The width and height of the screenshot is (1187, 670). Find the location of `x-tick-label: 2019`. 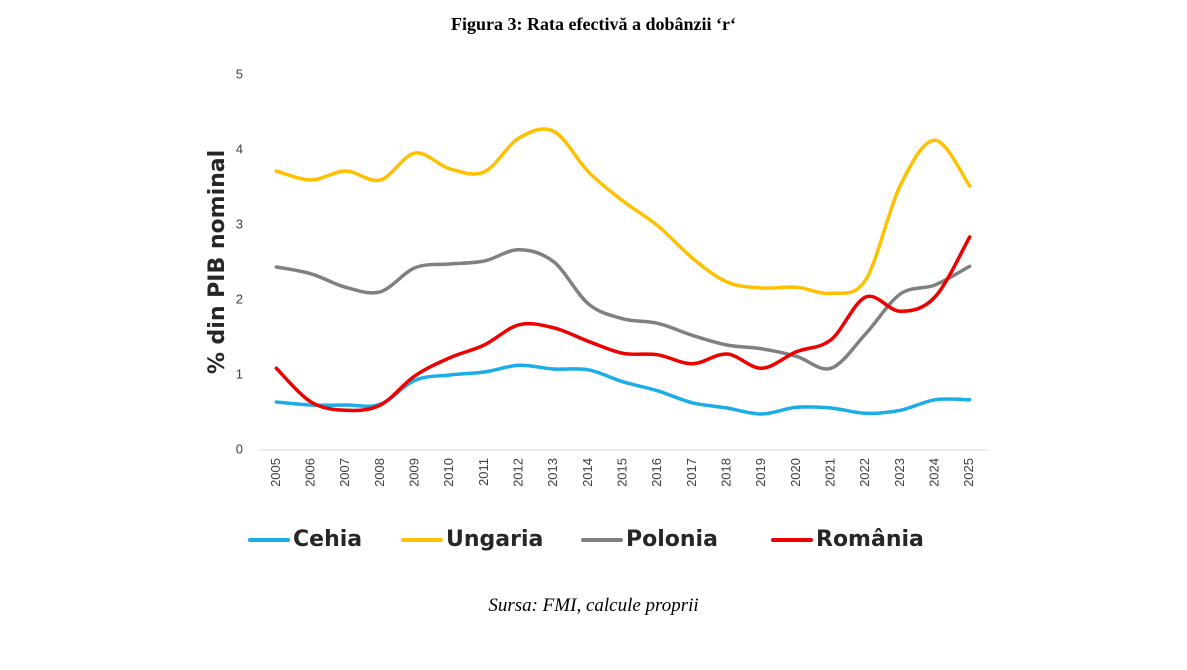

x-tick-label: 2019 is located at coordinates (760, 472).